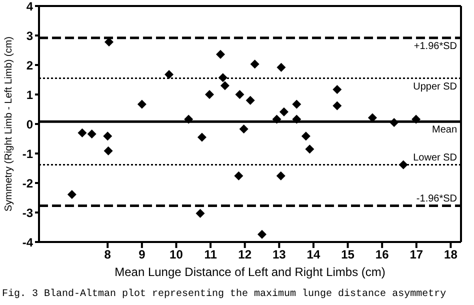  Describe the element at coordinates (108, 255) in the screenshot. I see `x-tick-label: 8` at that location.